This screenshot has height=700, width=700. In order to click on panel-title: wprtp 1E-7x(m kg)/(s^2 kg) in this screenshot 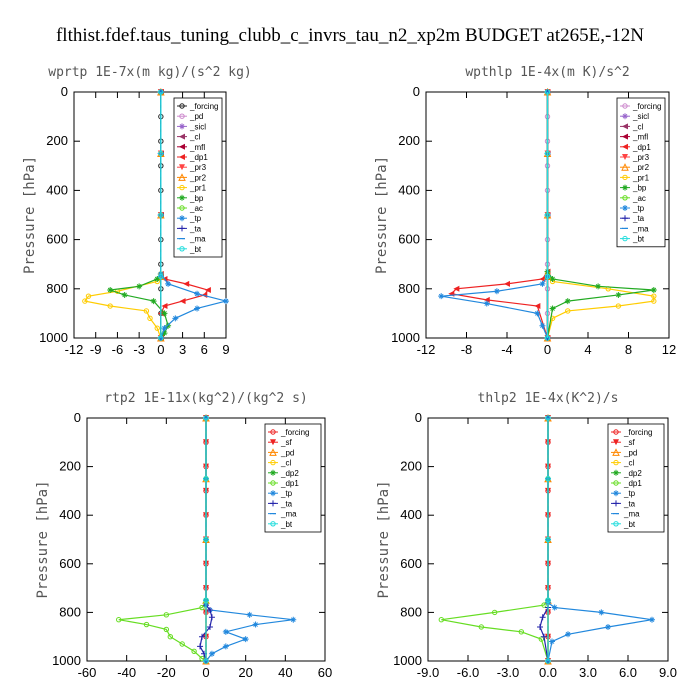, I will do `click(150, 72)`.